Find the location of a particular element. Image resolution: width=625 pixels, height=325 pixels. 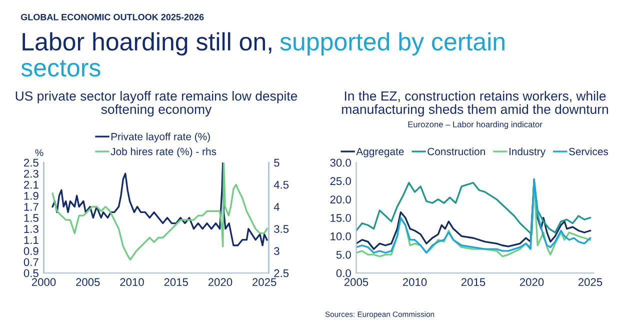

y2-tick-label: 3.5 is located at coordinates (281, 229).